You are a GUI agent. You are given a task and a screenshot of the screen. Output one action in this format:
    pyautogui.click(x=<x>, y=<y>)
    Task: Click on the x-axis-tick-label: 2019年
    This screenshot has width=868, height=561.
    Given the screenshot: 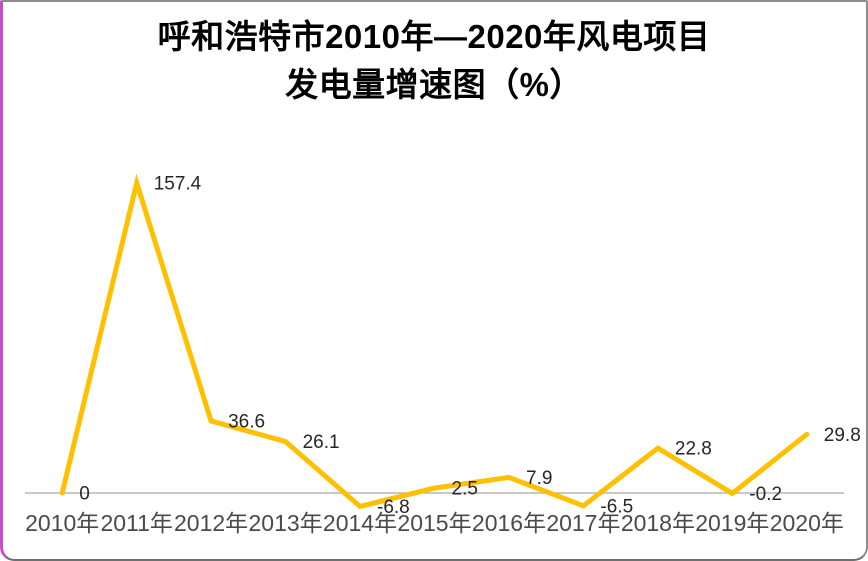 What is the action you would take?
    pyautogui.click(x=732, y=523)
    